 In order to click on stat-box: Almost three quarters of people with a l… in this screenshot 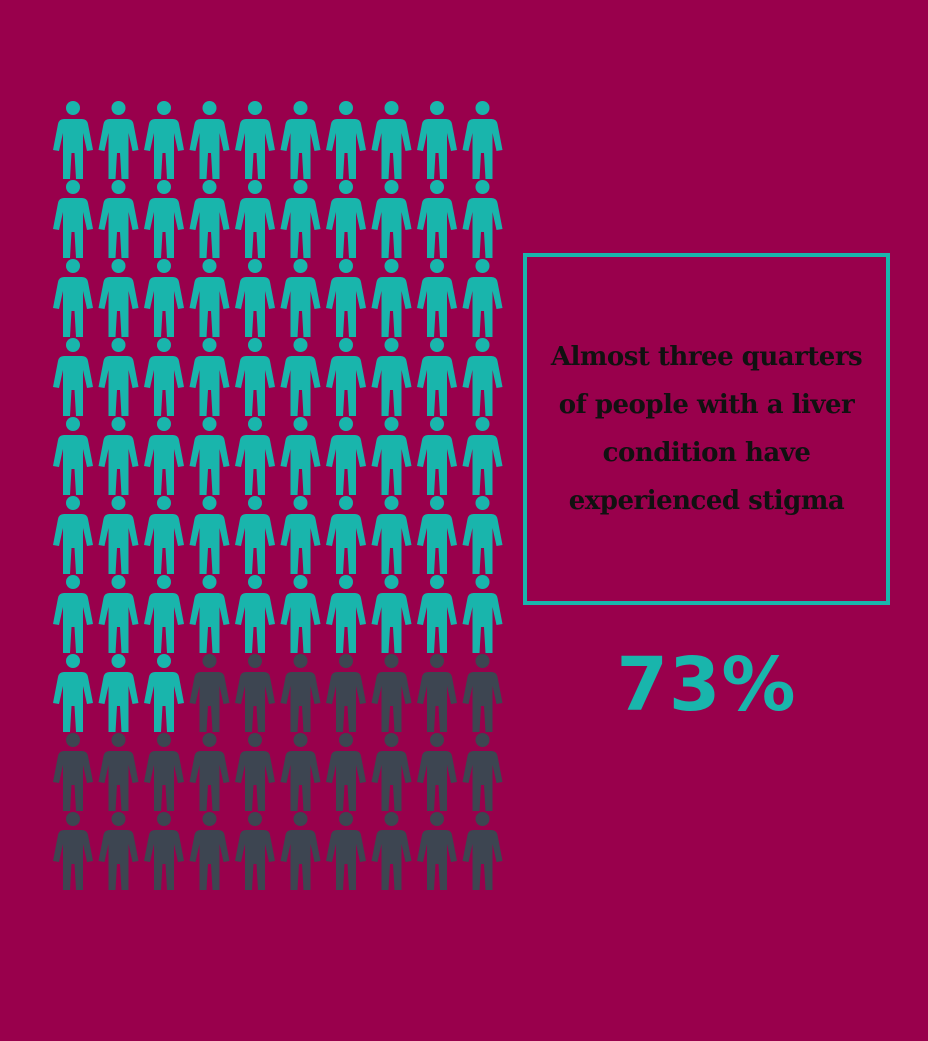, I will do `click(706, 429)`.